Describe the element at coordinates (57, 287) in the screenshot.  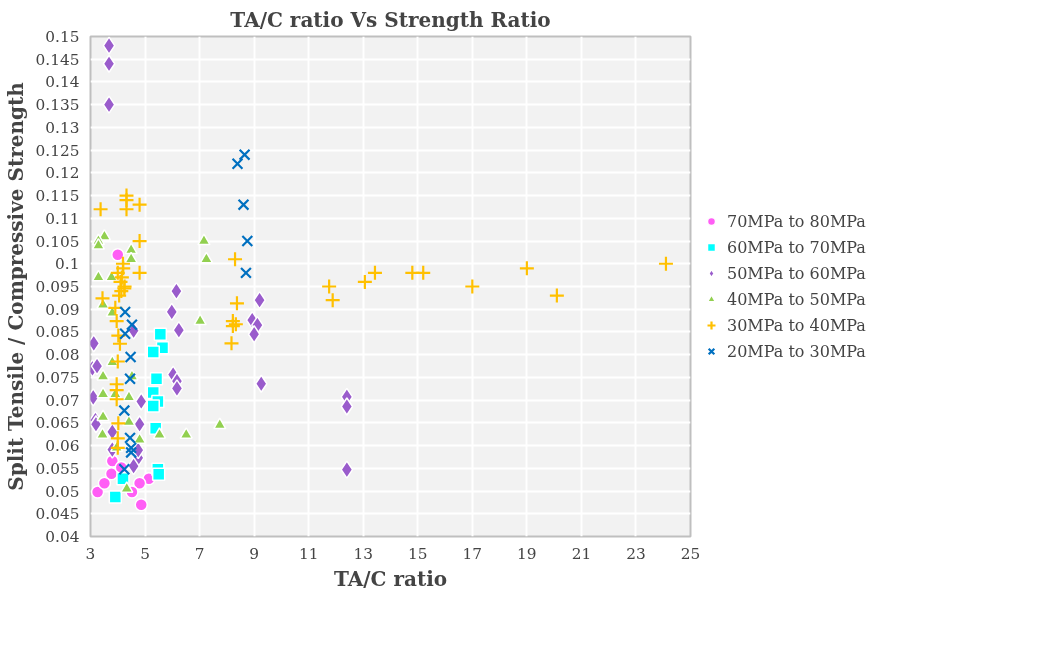
I see `y-tick-label: 0.095` at that location.